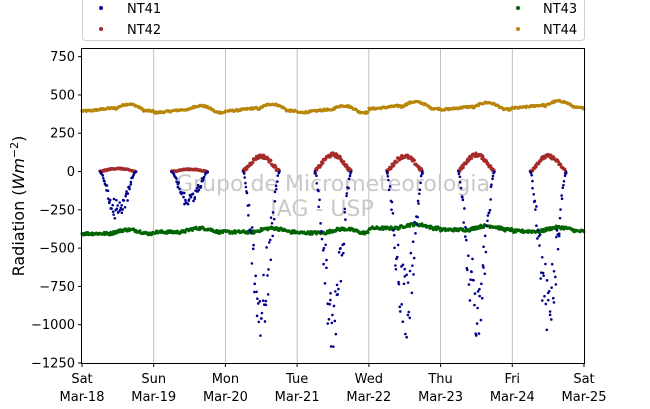  I want to click on y-tick-label: −500, so click(57, 249).